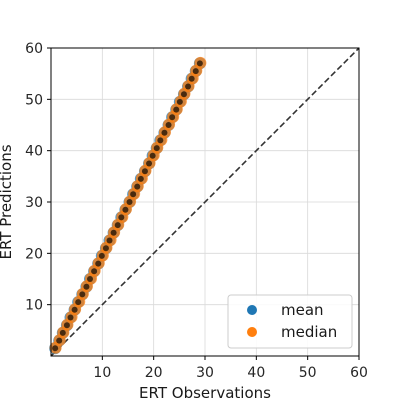 The width and height of the screenshot is (400, 400). What do you see at coordinates (34, 203) in the screenshot?
I see `y-tick-label: 30` at bounding box center [34, 203].